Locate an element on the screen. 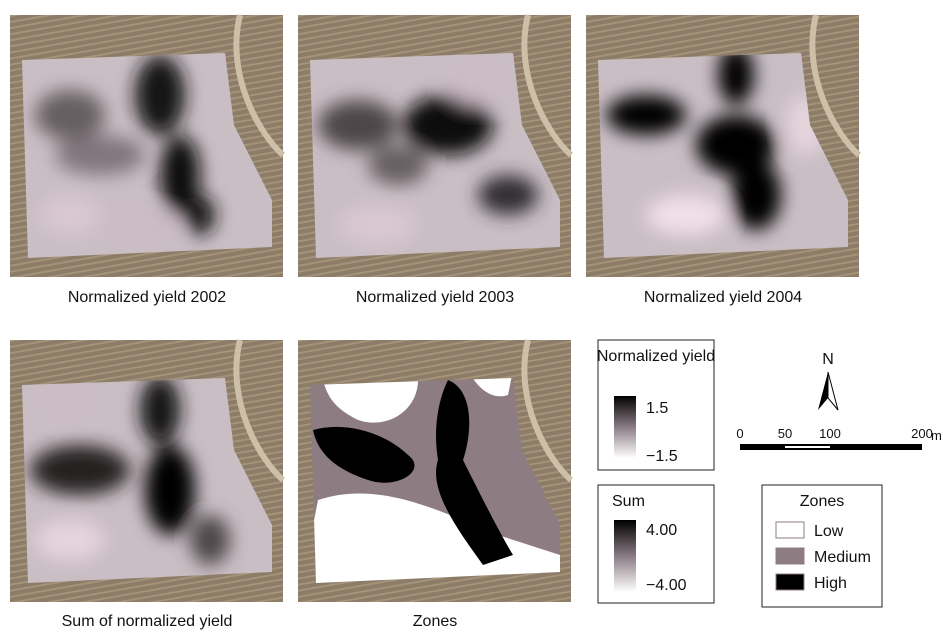  north-label: N is located at coordinates (828, 359).